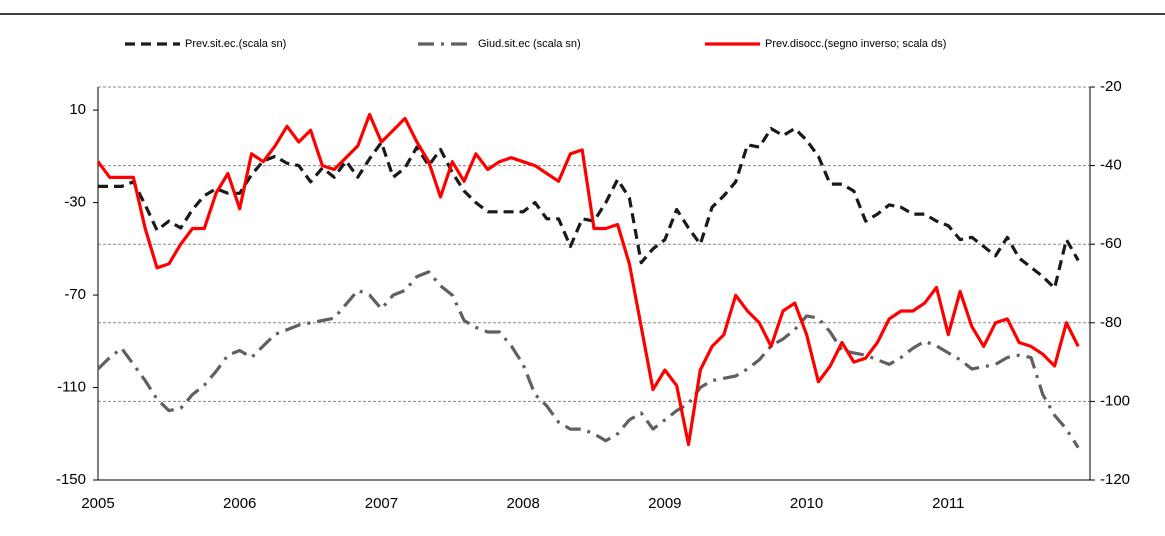  What do you see at coordinates (239, 503) in the screenshot?
I see `x-tick-label: 2006` at bounding box center [239, 503].